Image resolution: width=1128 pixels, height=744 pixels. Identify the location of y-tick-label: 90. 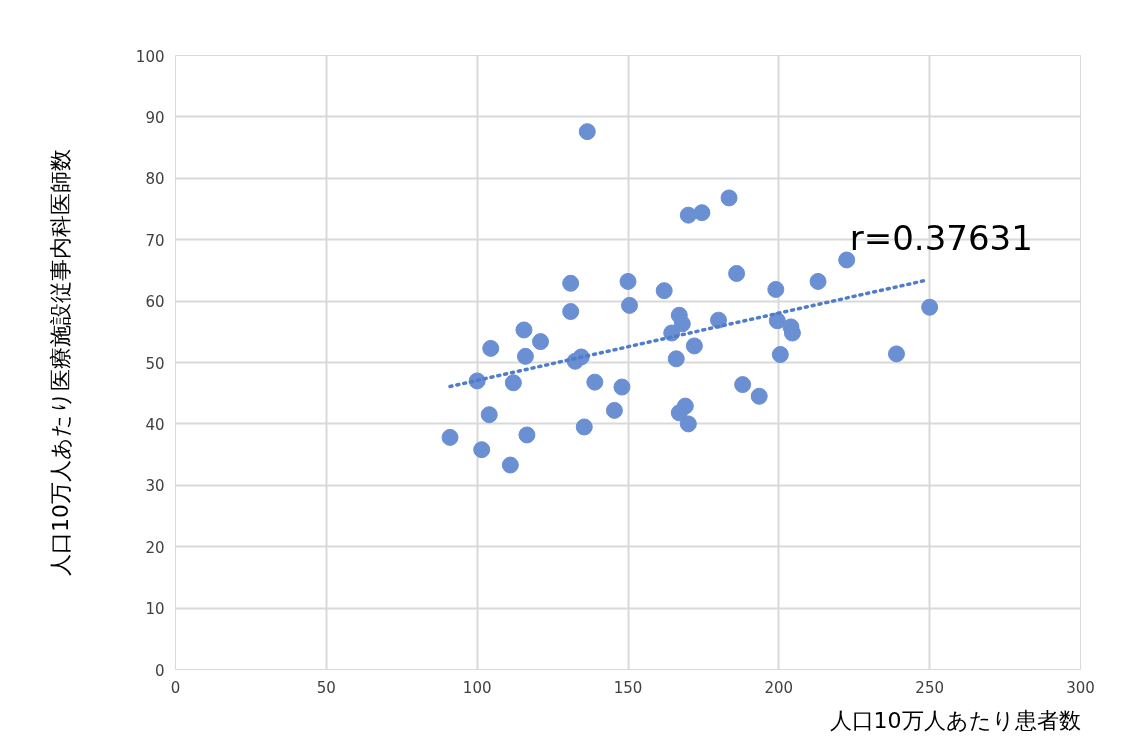
(155, 117).